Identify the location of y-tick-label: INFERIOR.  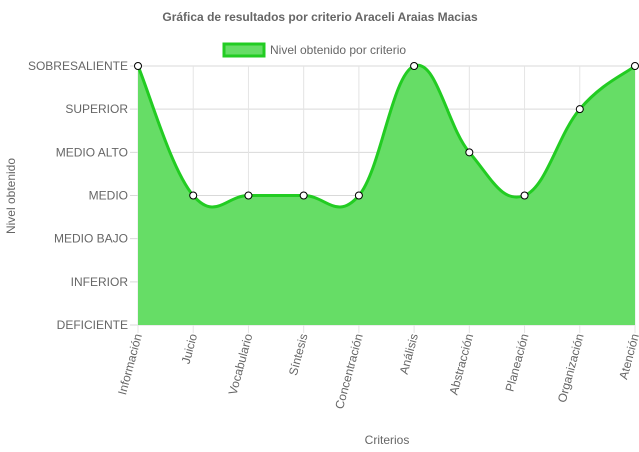
(100, 282).